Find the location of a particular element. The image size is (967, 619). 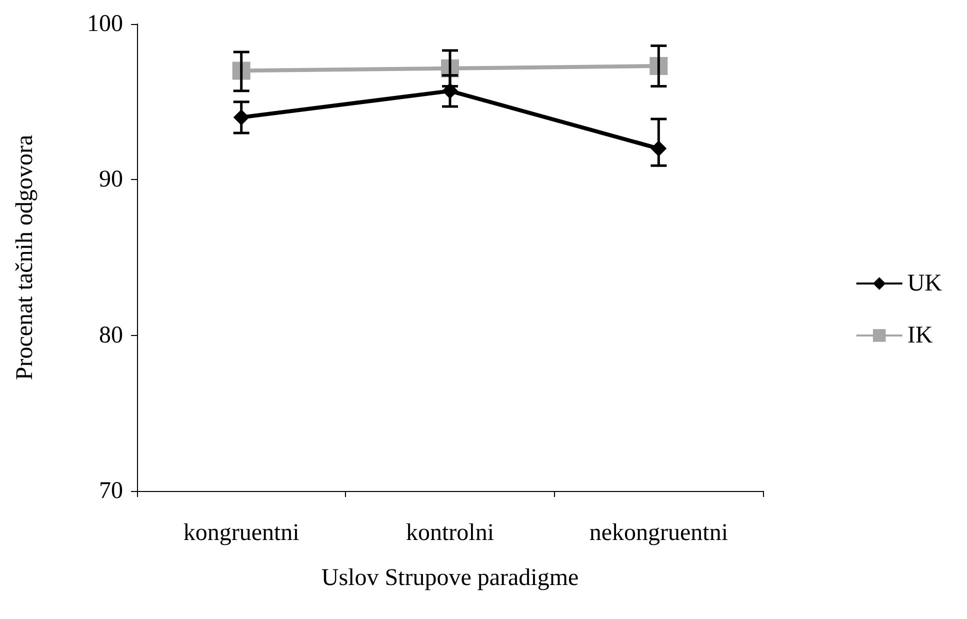

x-tick-label: kontrolni is located at coordinates (450, 533).